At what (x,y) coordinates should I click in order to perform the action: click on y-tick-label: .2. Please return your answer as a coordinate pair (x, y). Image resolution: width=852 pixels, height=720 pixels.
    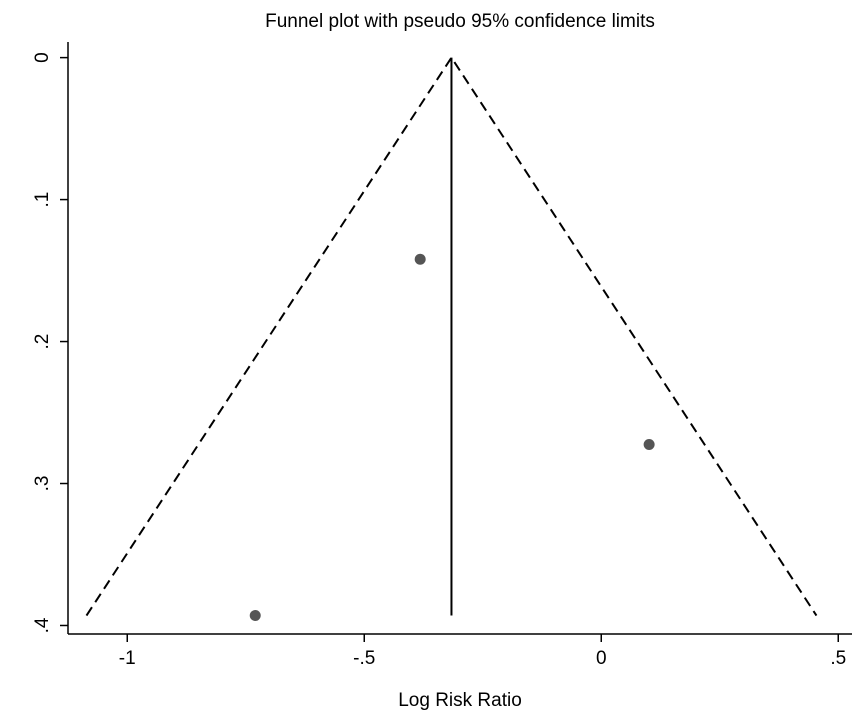
    Looking at the image, I should click on (42, 342).